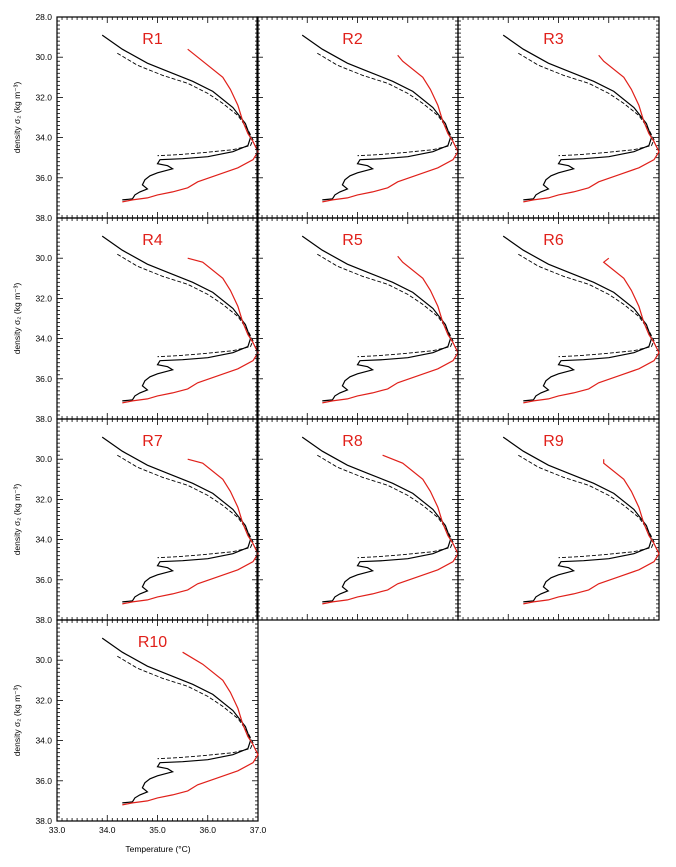 This screenshot has height=867, width=676. I want to click on panel-r4: 30.0 32.0 34.0 36.0 38.0 R4, so click(147, 320).